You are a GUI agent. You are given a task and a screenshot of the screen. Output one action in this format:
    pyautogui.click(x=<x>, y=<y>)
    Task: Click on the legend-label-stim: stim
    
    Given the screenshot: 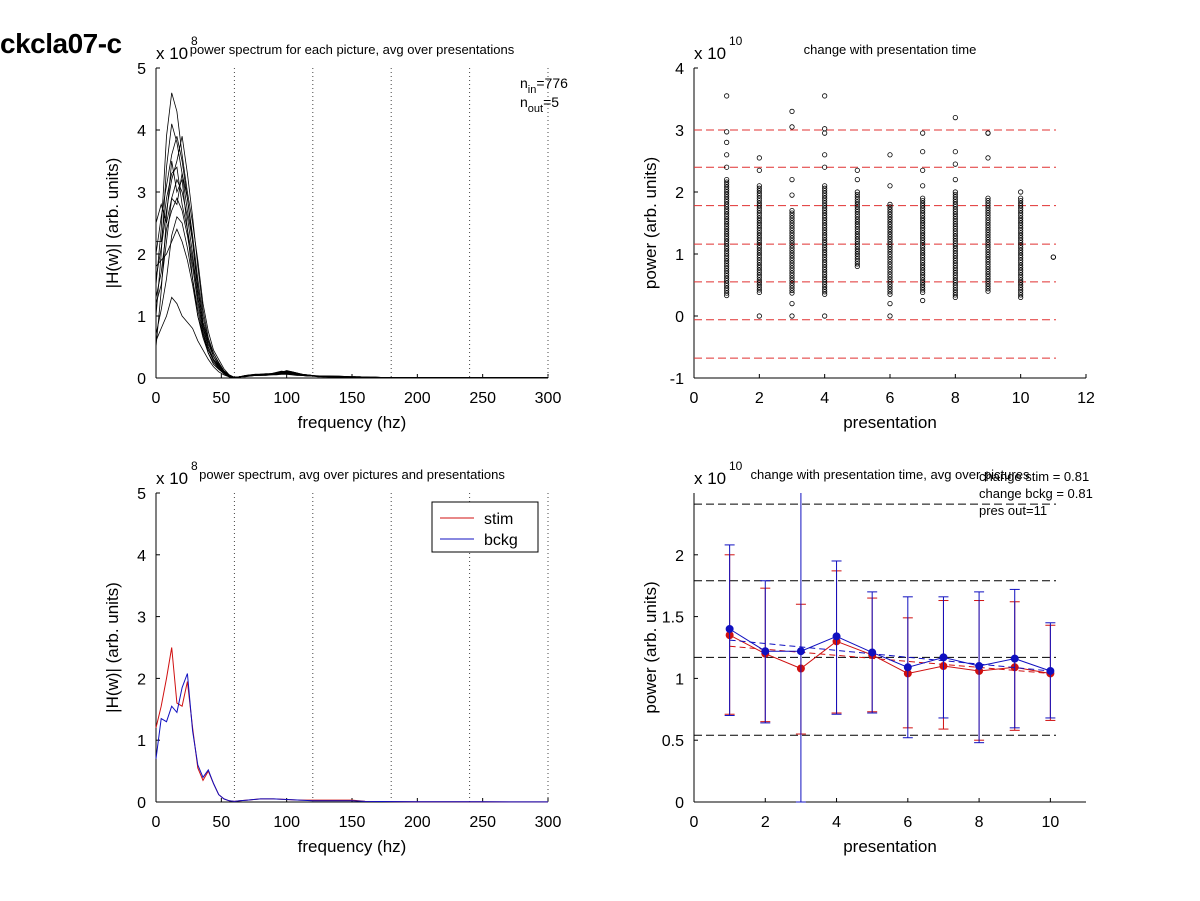 What is the action you would take?
    pyautogui.click(x=498, y=519)
    